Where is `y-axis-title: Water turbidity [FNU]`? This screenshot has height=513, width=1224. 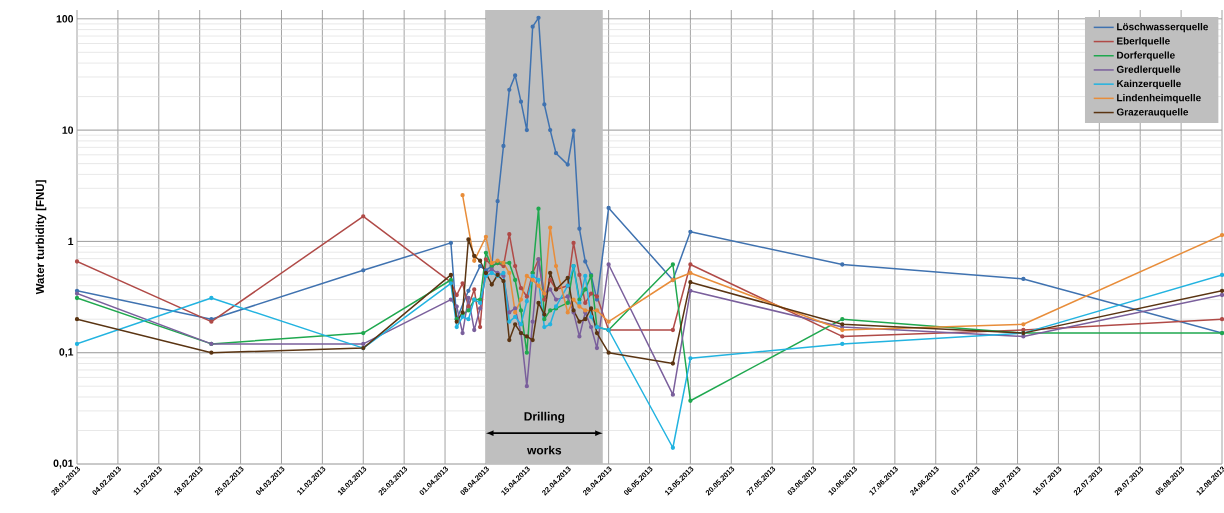 y-axis-title: Water turbidity [FNU] is located at coordinates (41, 237).